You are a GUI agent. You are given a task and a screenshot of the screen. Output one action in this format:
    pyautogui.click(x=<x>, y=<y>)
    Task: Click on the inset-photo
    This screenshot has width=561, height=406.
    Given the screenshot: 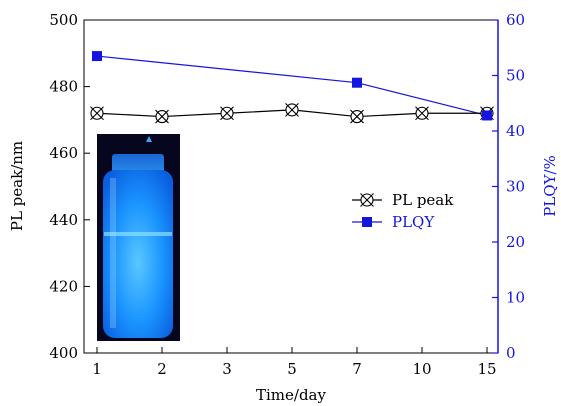 What is the action you would take?
    pyautogui.click(x=138, y=237)
    